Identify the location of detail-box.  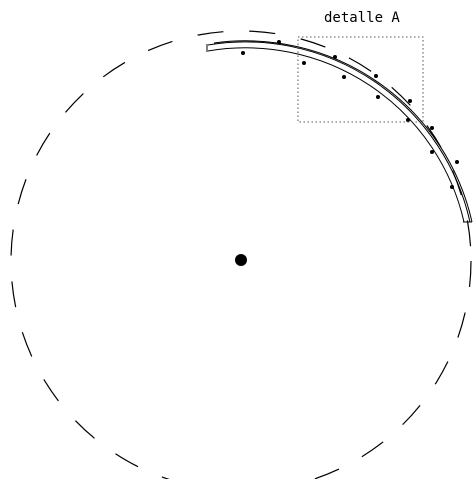
(360, 79).